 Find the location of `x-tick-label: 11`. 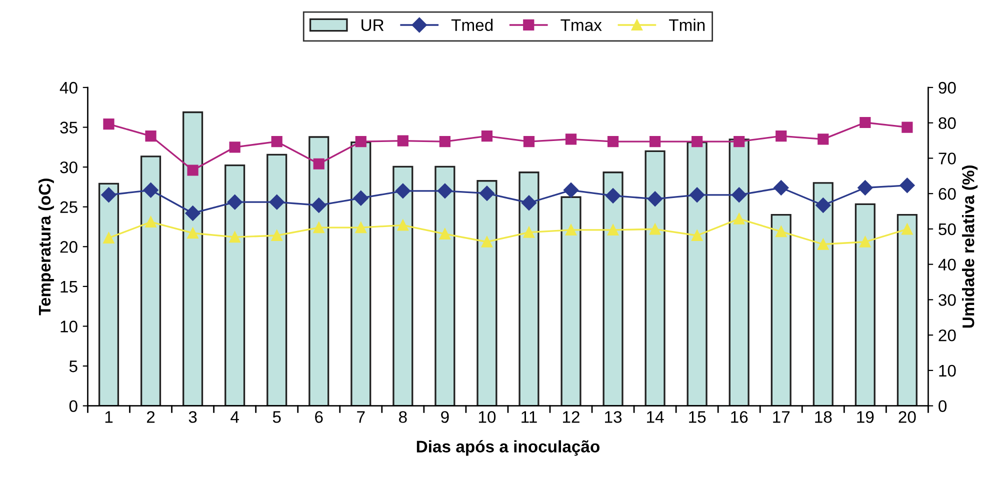

x-tick-label: 11 is located at coordinates (529, 417).